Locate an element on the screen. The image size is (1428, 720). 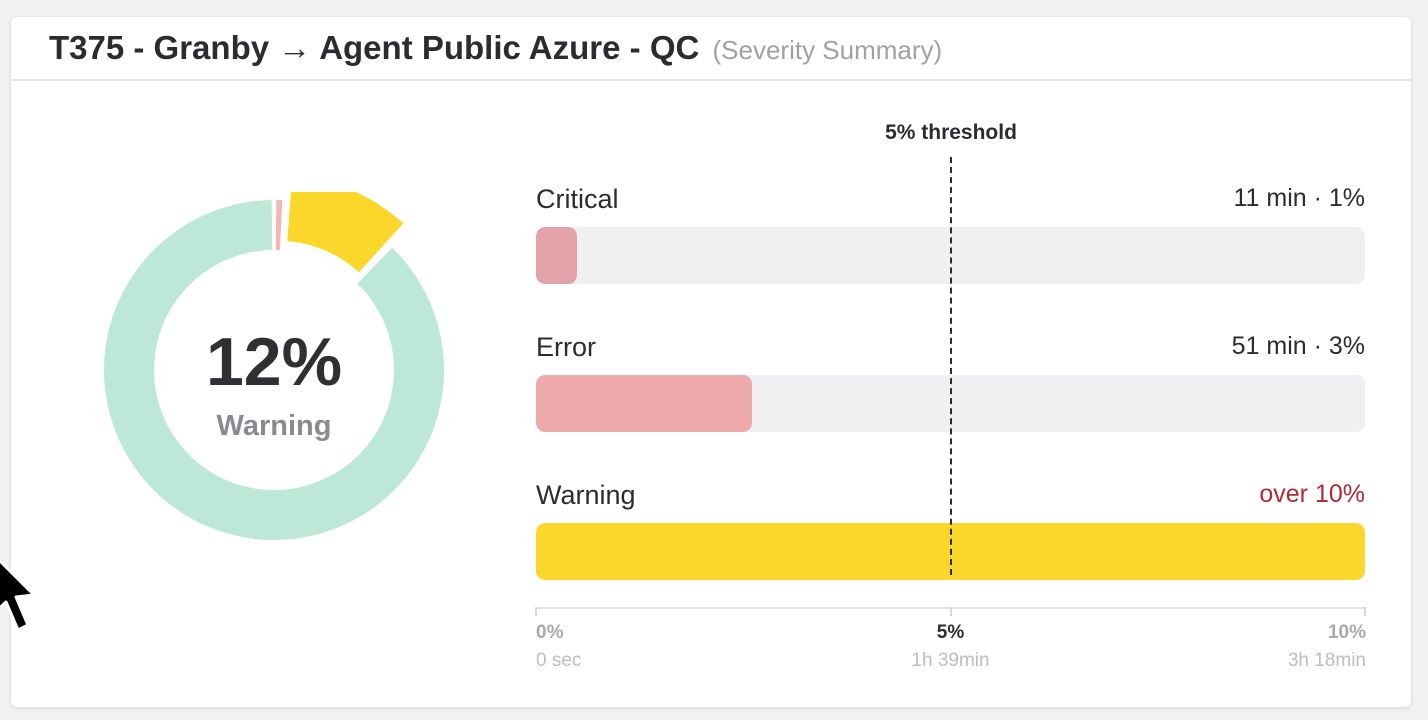
threshold-line is located at coordinates (951, 366).